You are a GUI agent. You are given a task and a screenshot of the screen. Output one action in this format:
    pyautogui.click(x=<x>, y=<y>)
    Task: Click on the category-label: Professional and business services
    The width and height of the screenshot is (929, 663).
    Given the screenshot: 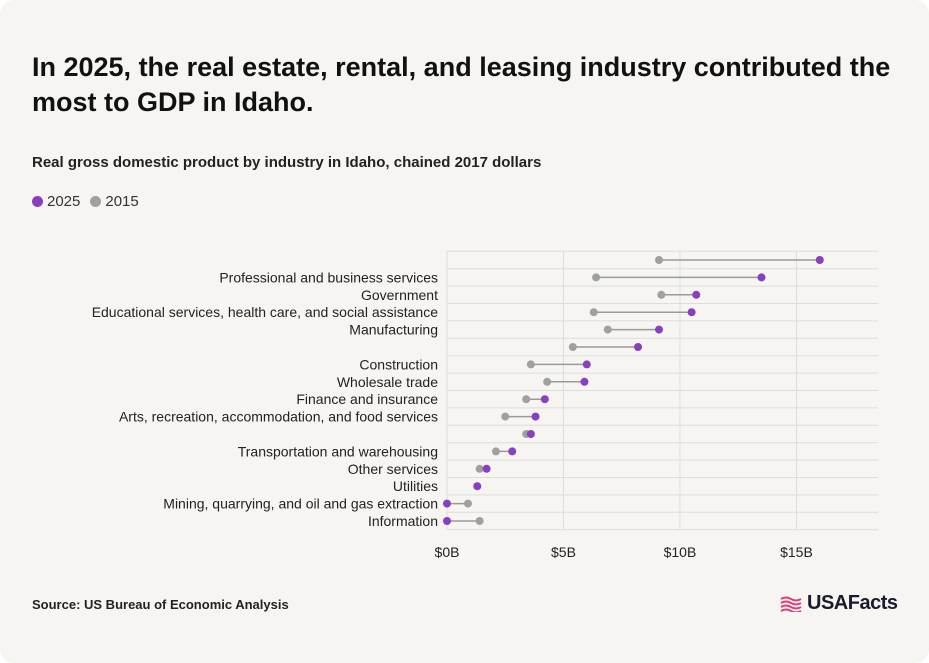 What is the action you would take?
    pyautogui.click(x=328, y=277)
    